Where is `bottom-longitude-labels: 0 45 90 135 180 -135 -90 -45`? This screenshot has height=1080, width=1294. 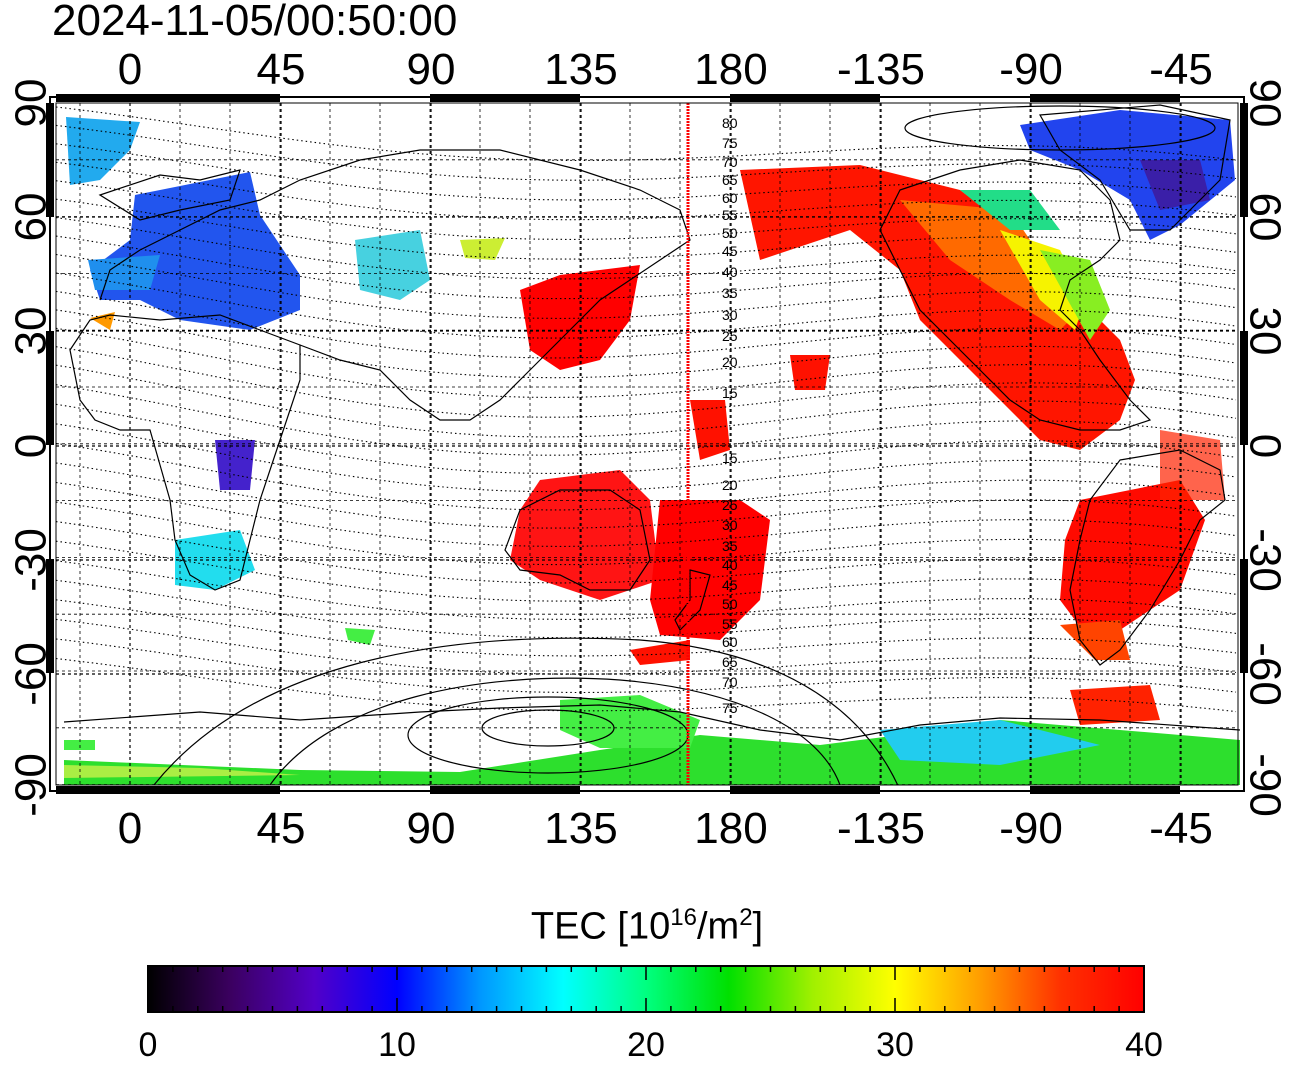
bottom-longitude-labels: 0 45 90 135 180 -135 -90 -45 is located at coordinates (665, 828).